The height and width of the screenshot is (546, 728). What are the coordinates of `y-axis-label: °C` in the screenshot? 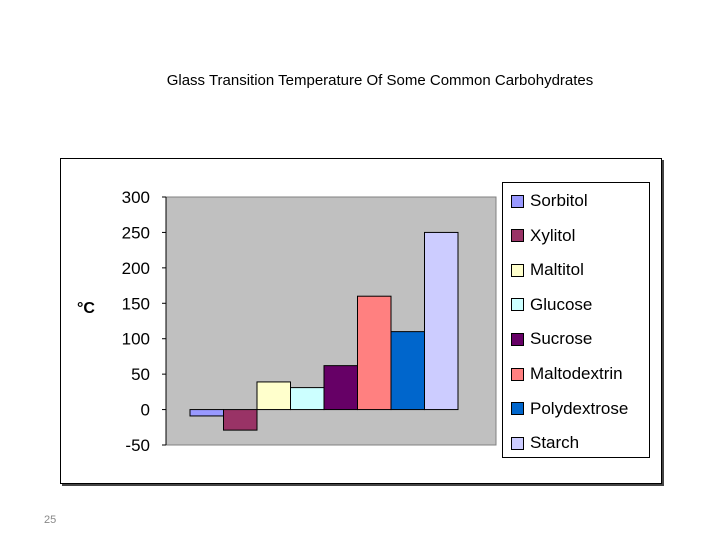 It's located at (86, 308).